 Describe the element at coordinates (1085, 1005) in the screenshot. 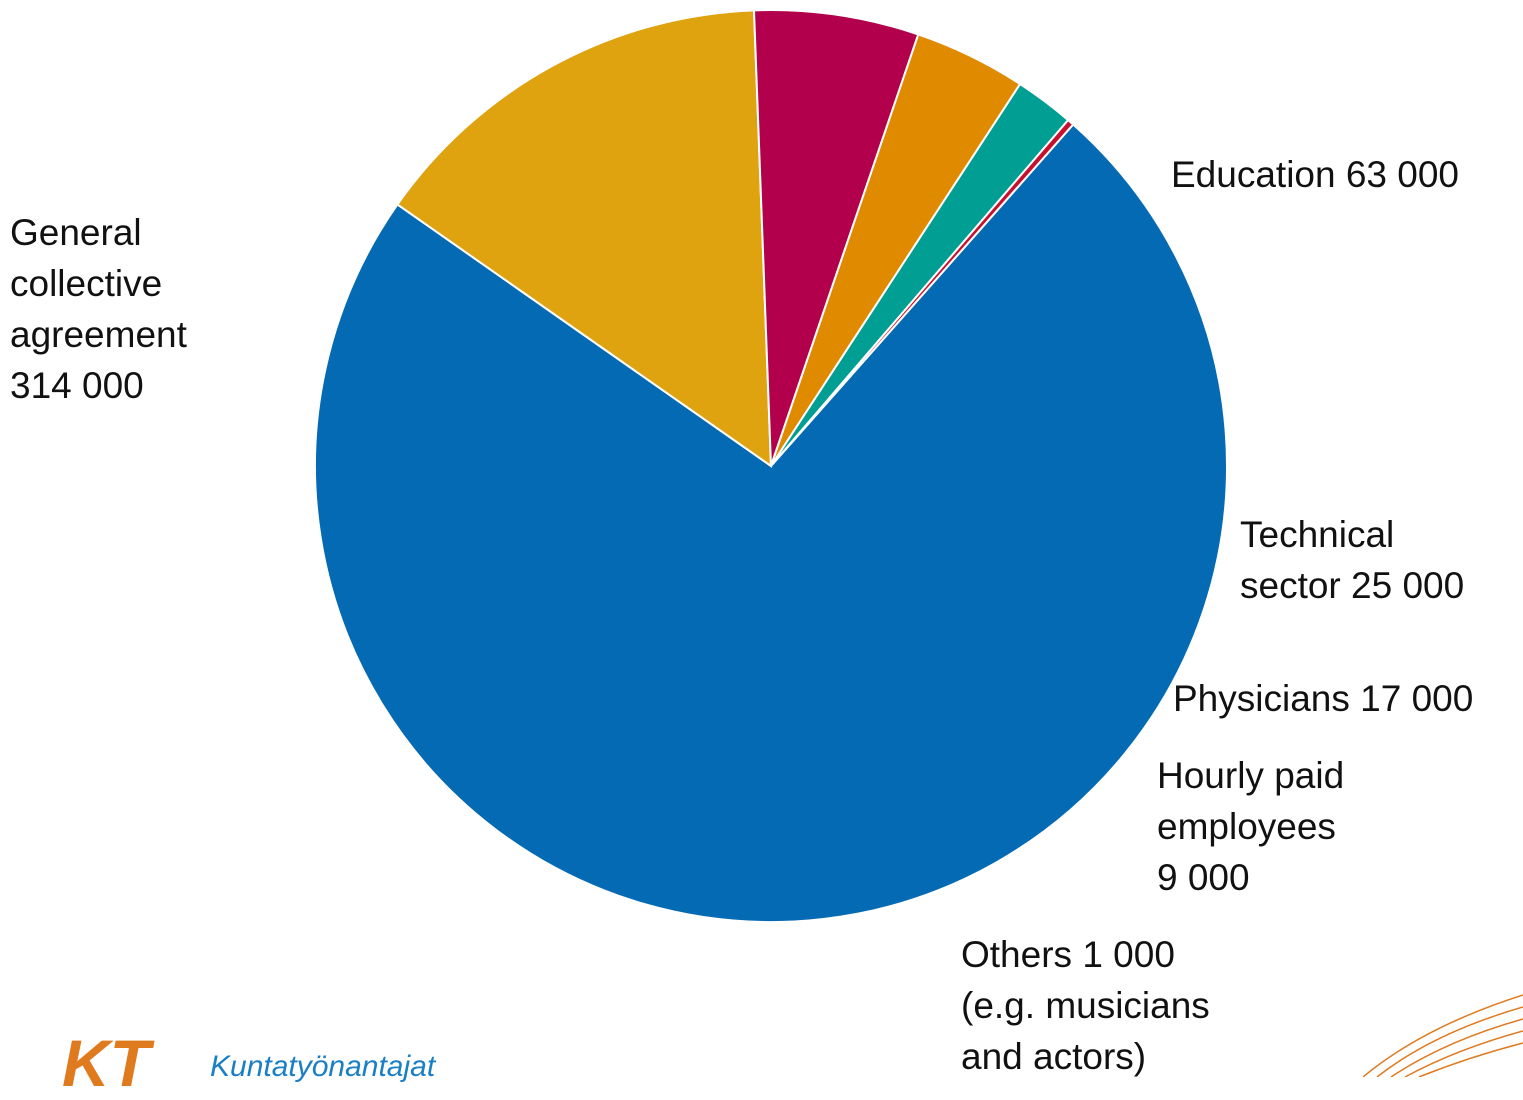

I see `label-others: Others 1 000 (e.g. musicians and actors)` at that location.